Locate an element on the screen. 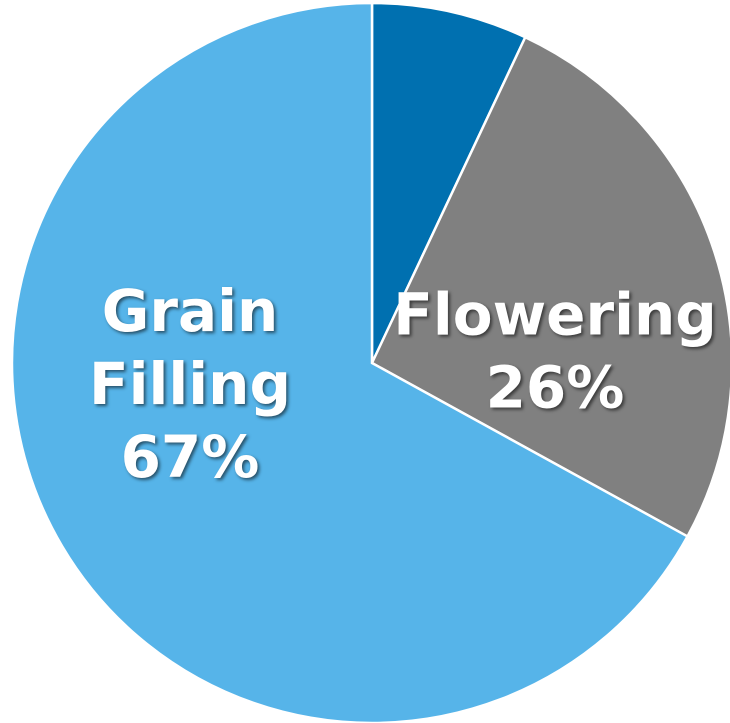  slice-label: Grain Filling 67% is located at coordinates (190, 384).